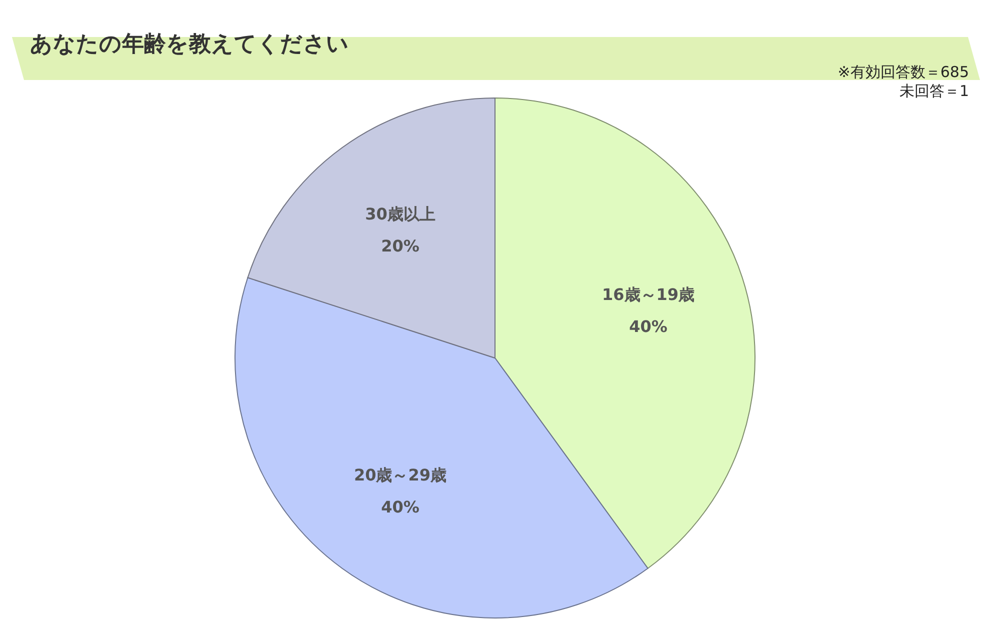  Describe the element at coordinates (400, 214) in the screenshot. I see `slice-label: 30歳以上` at that location.